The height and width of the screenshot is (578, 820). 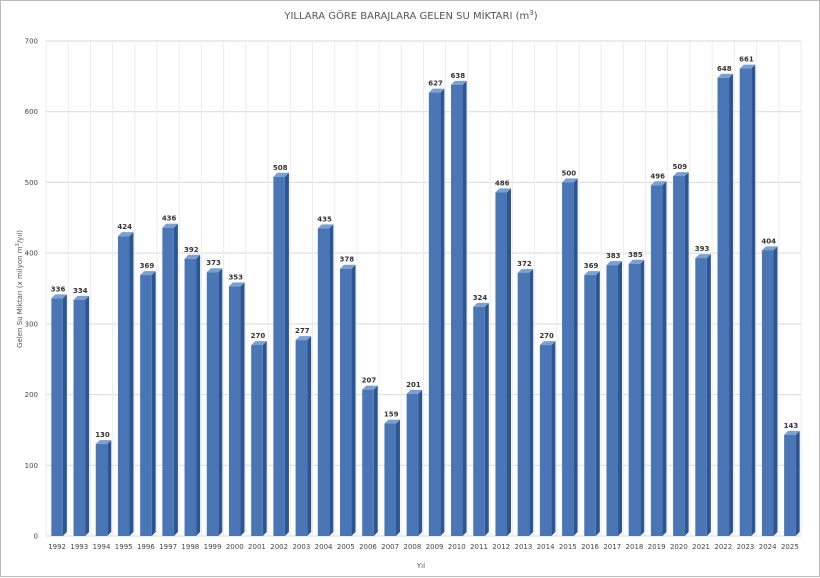 I want to click on y-tick-label: 0, so click(x=36, y=537).